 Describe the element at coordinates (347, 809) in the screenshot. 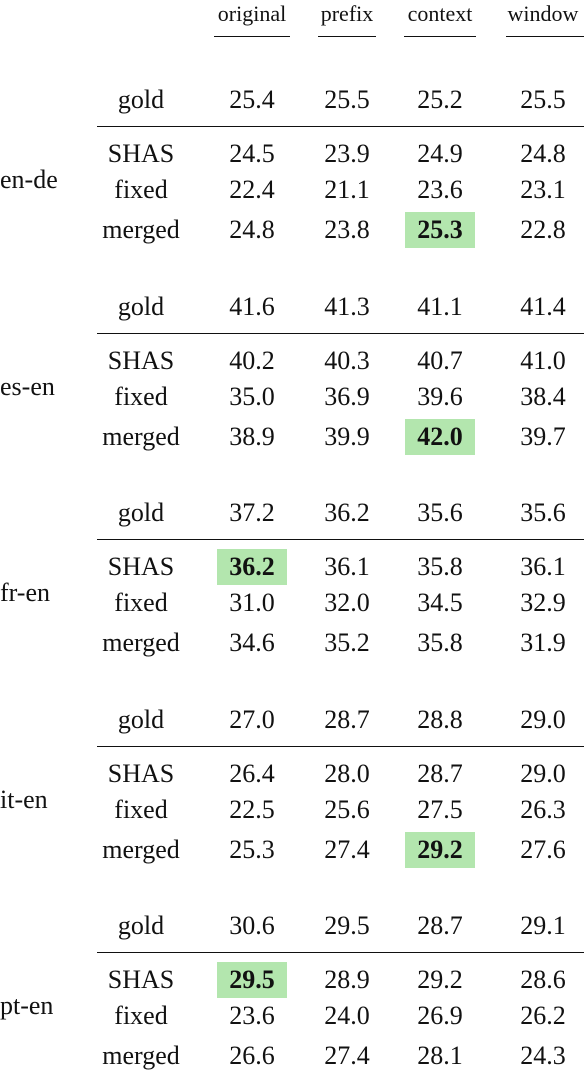

I see `score-cell: 25.6` at that location.